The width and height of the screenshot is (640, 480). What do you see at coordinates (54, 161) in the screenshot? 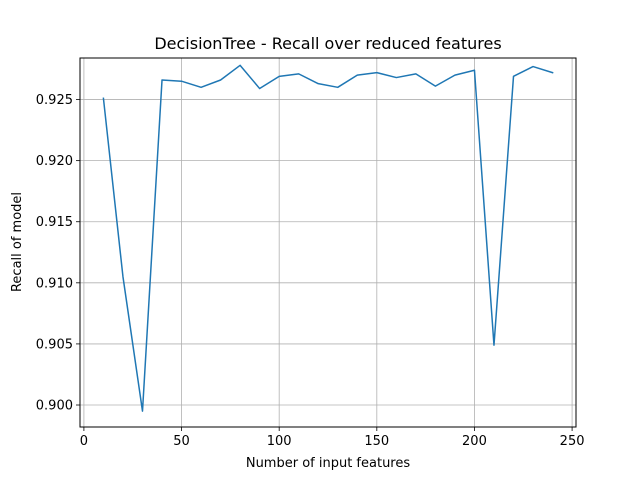
I see `y-tick-label: 0.920` at bounding box center [54, 161].